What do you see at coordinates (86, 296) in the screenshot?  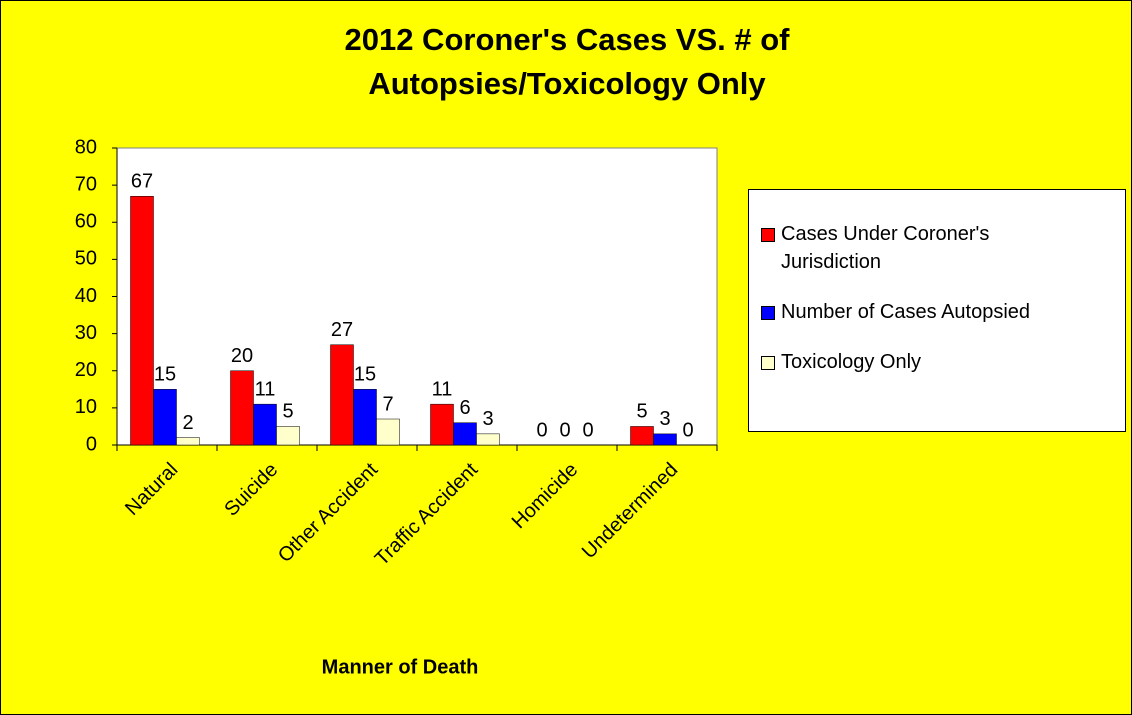 I see `y-tick-label: 40` at bounding box center [86, 296].